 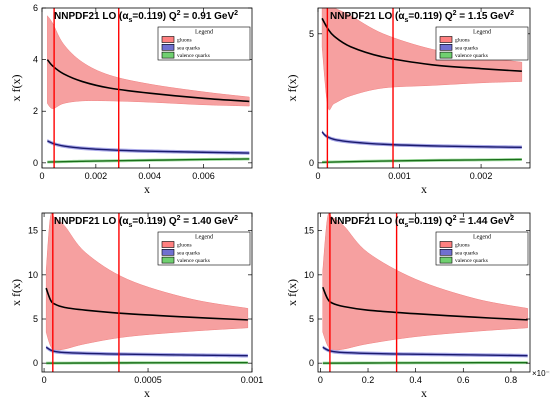 What do you see at coordinates (35, 60) in the screenshot?
I see `y-tick-label: 4` at bounding box center [35, 60].